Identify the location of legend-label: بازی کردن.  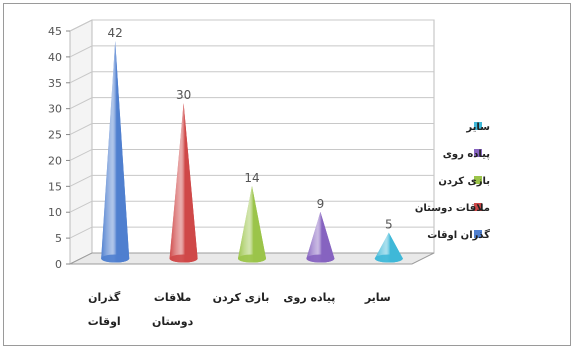
(464, 181).